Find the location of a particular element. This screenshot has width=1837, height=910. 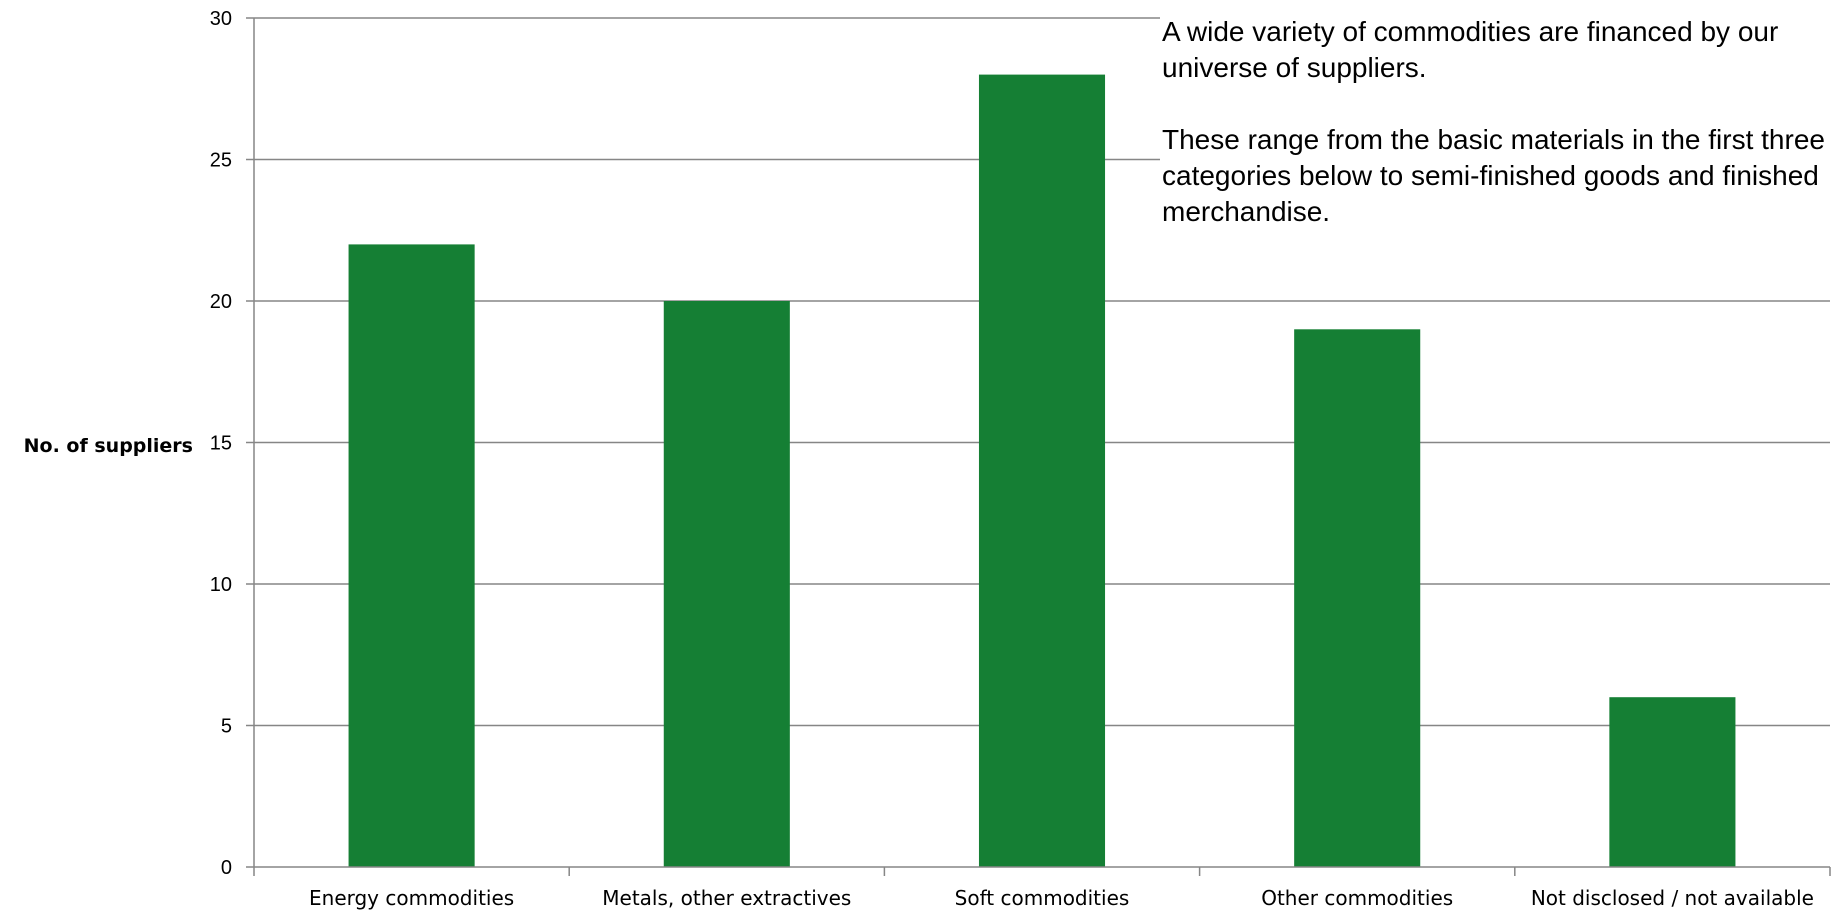

y-tick-label: 5 is located at coordinates (226, 727).